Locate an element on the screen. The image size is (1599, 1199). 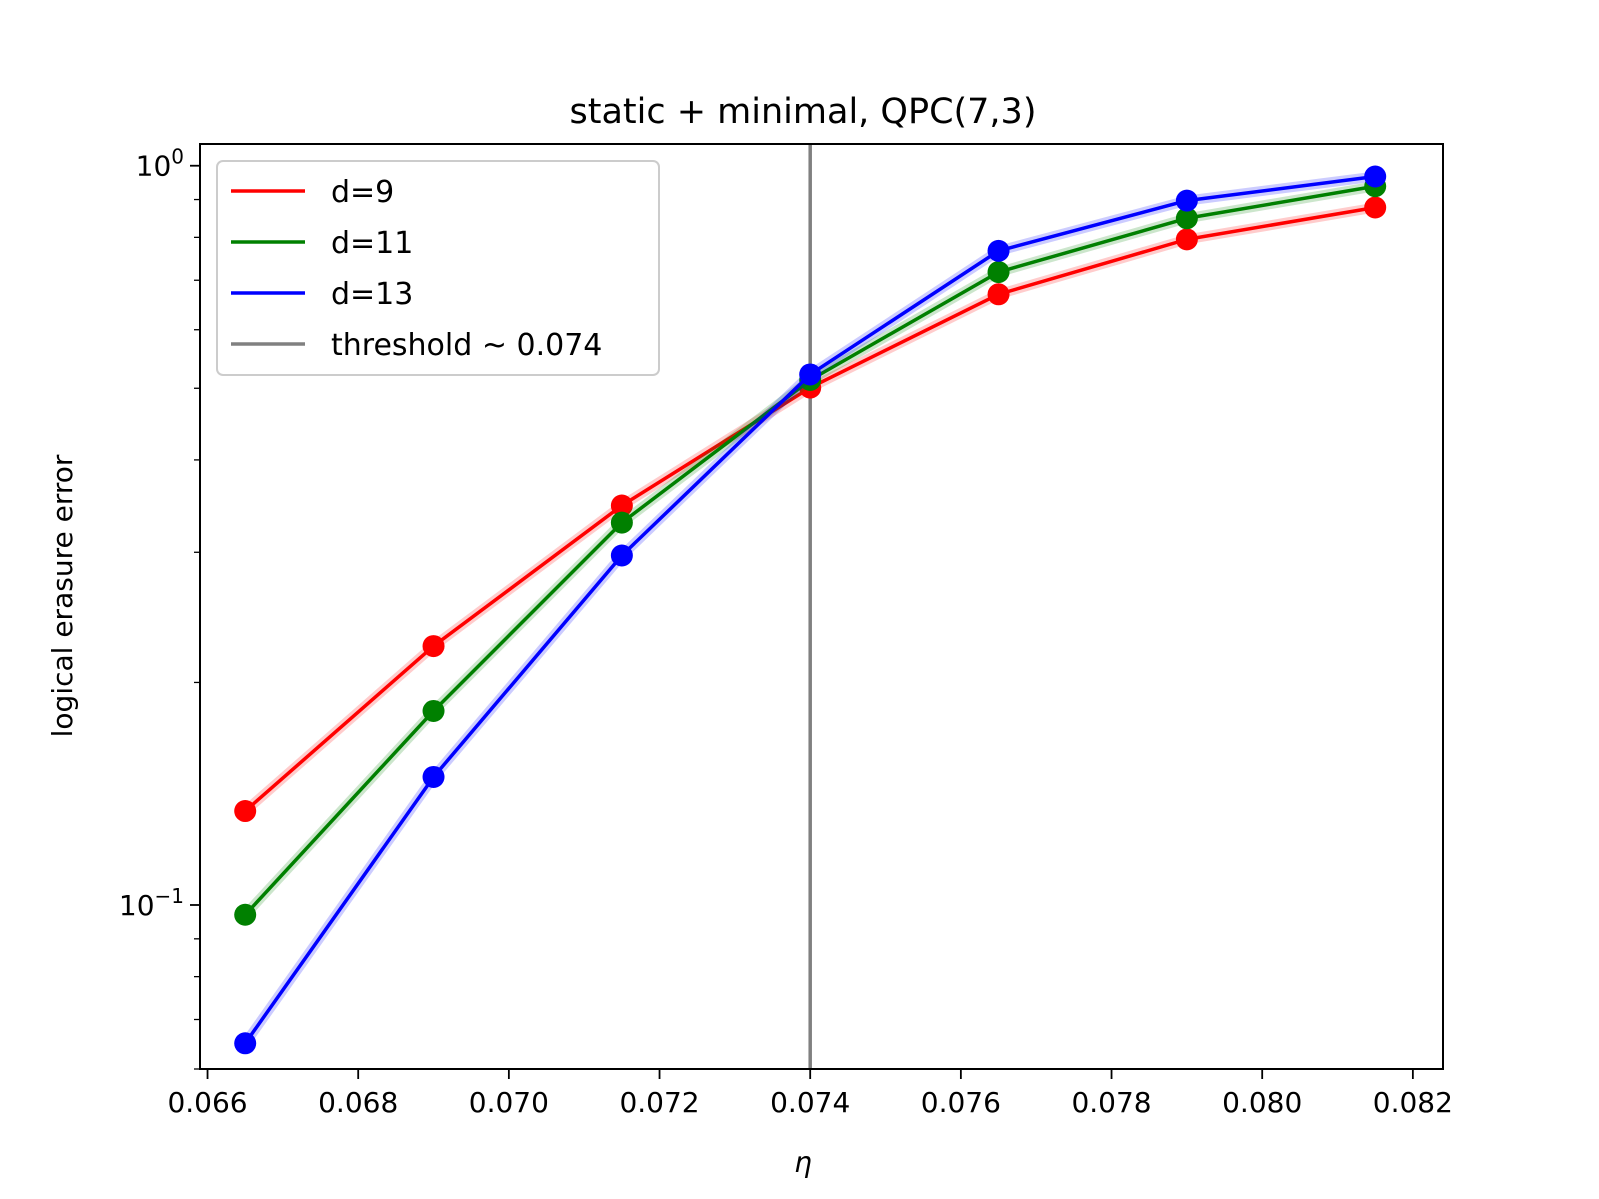
y-tick-label-1: 10⁰ is located at coordinates (160, 164).